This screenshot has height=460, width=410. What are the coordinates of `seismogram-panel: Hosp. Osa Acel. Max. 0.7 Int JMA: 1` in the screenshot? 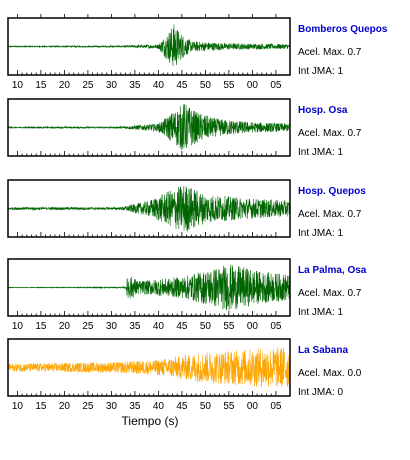 It's located at (184, 128).